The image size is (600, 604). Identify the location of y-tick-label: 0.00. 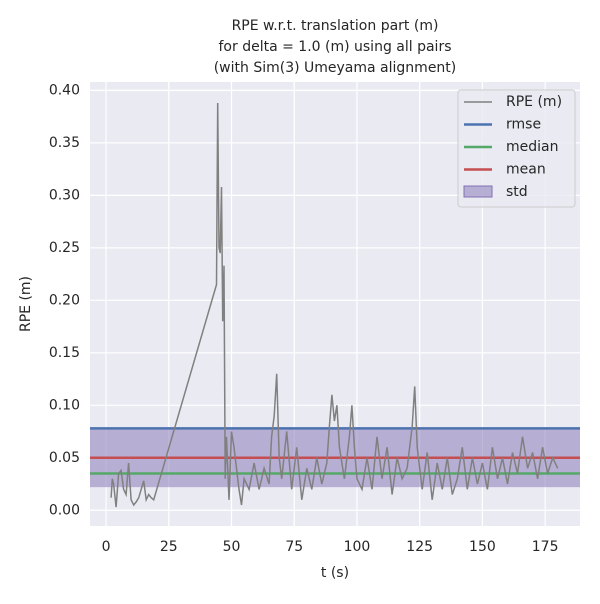
(64, 510).